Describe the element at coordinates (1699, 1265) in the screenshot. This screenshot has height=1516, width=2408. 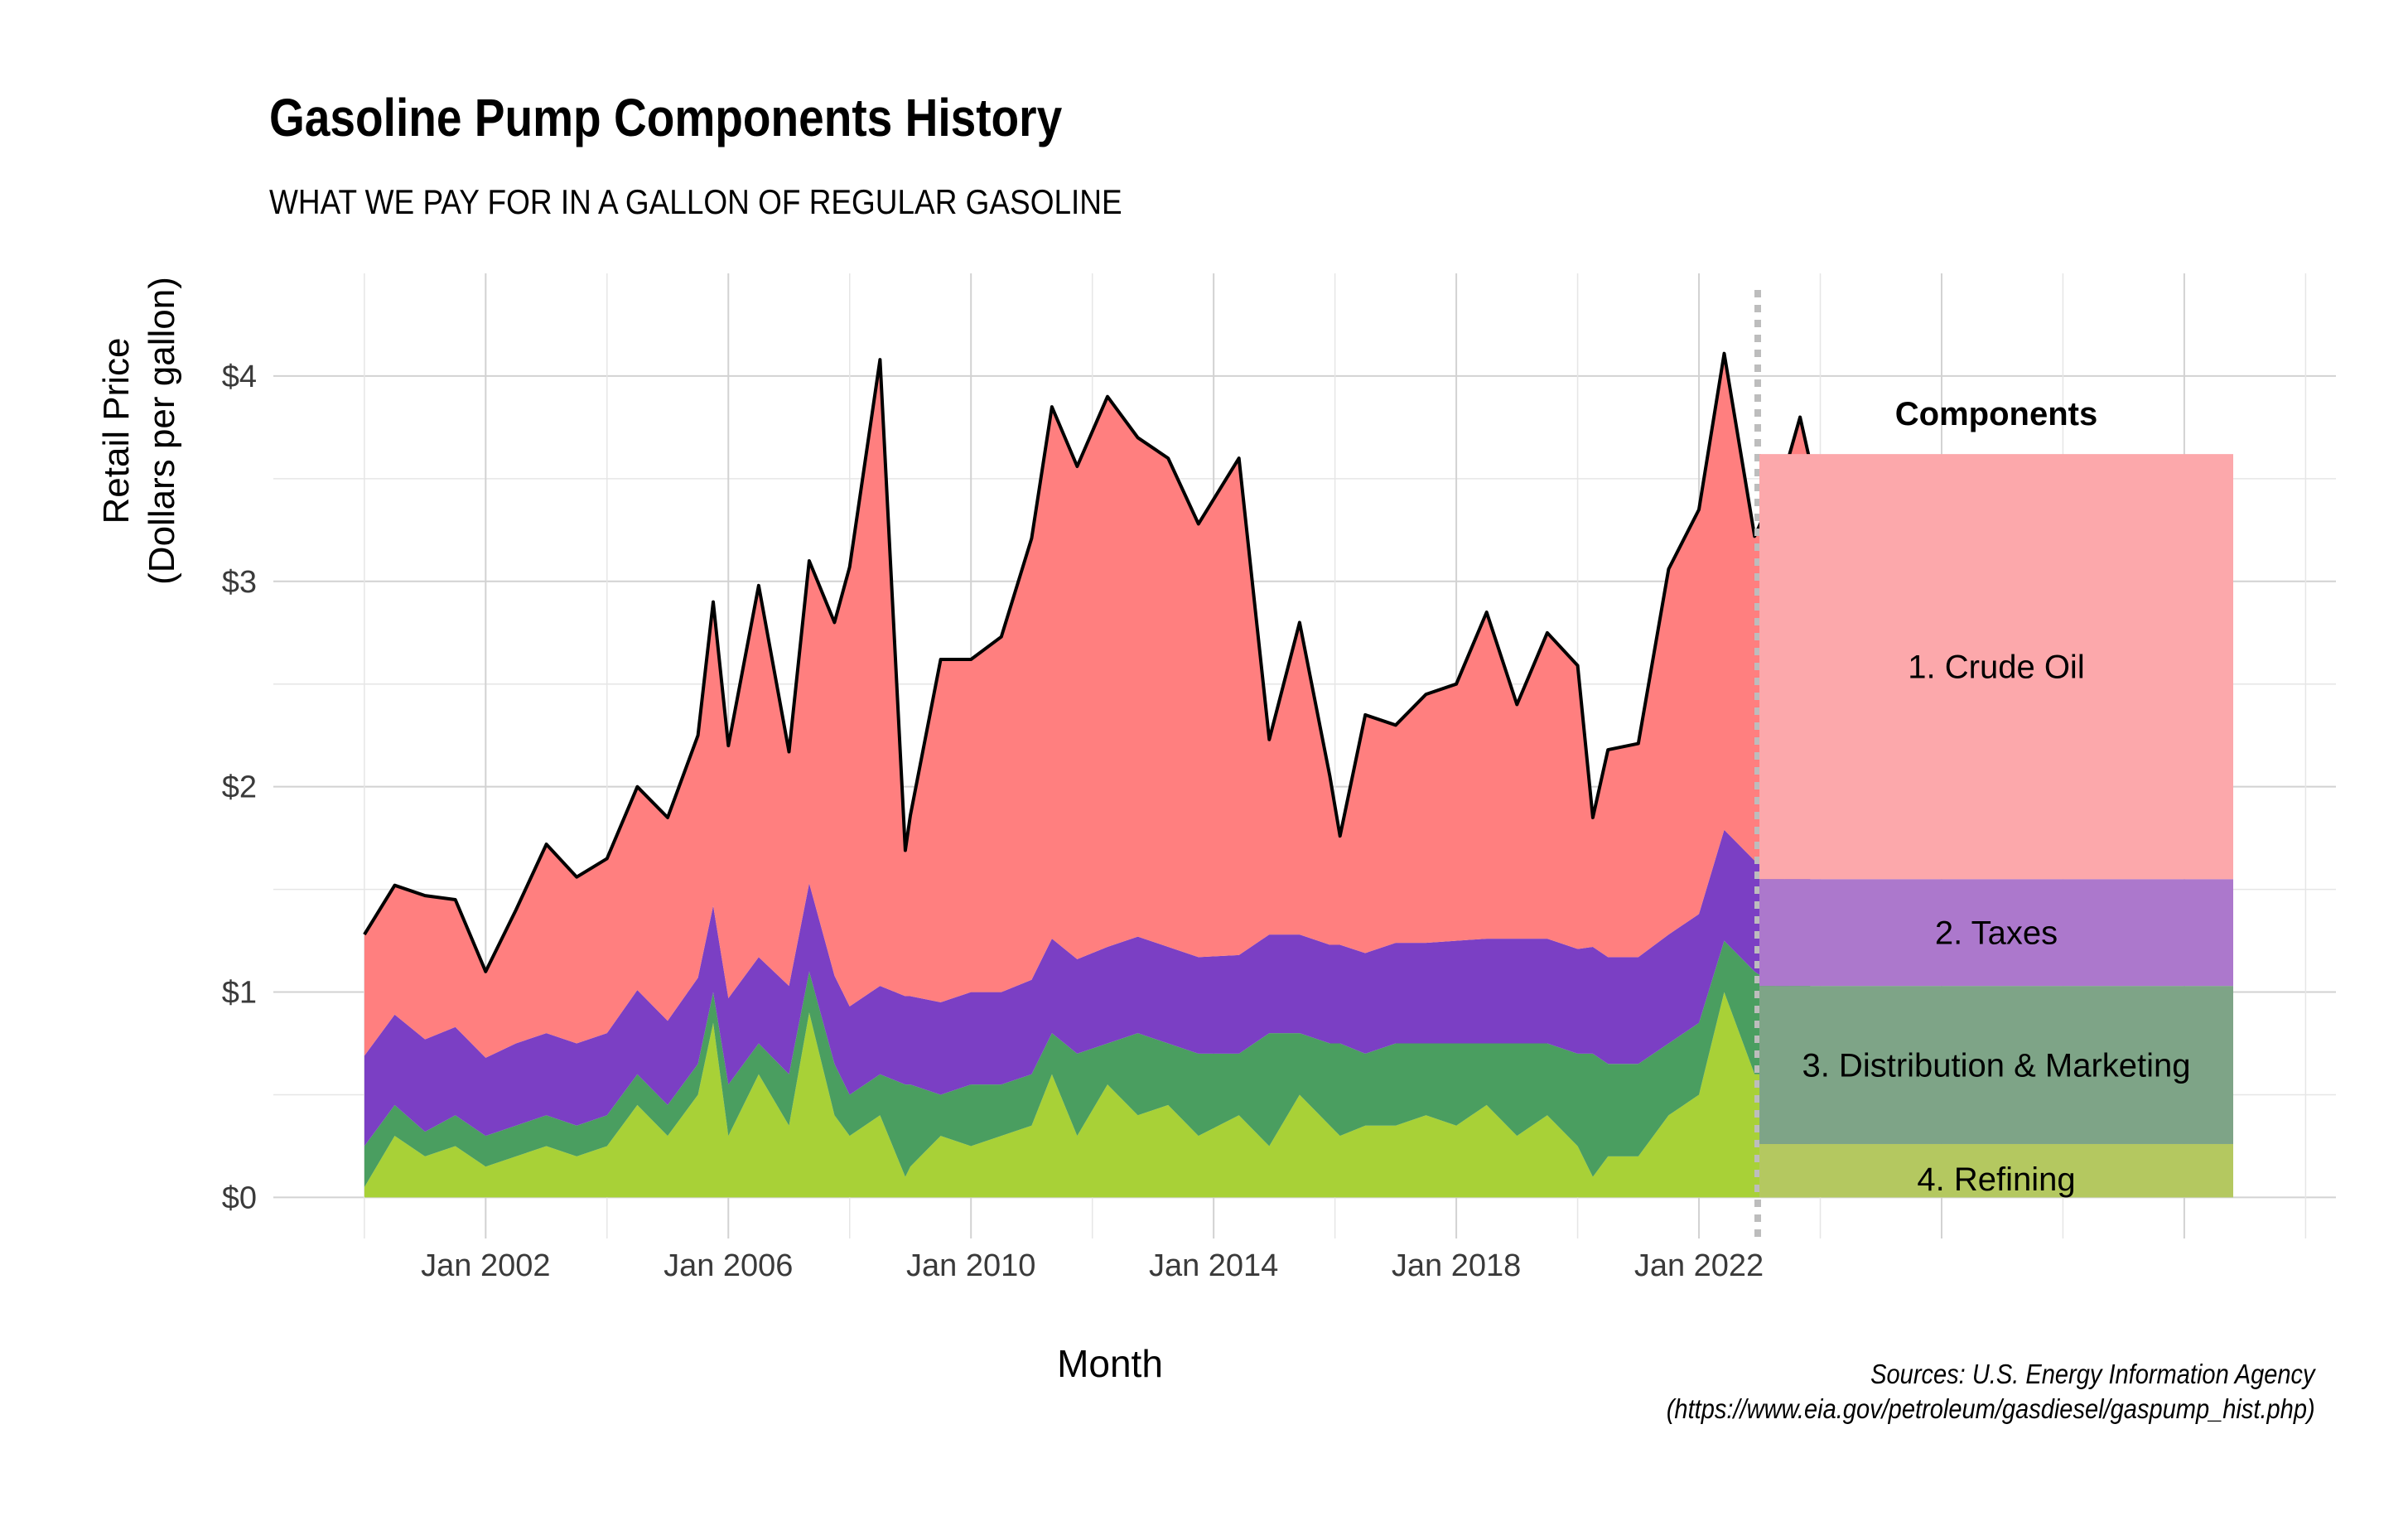
I see `x-tick-label: Jan 2022` at that location.